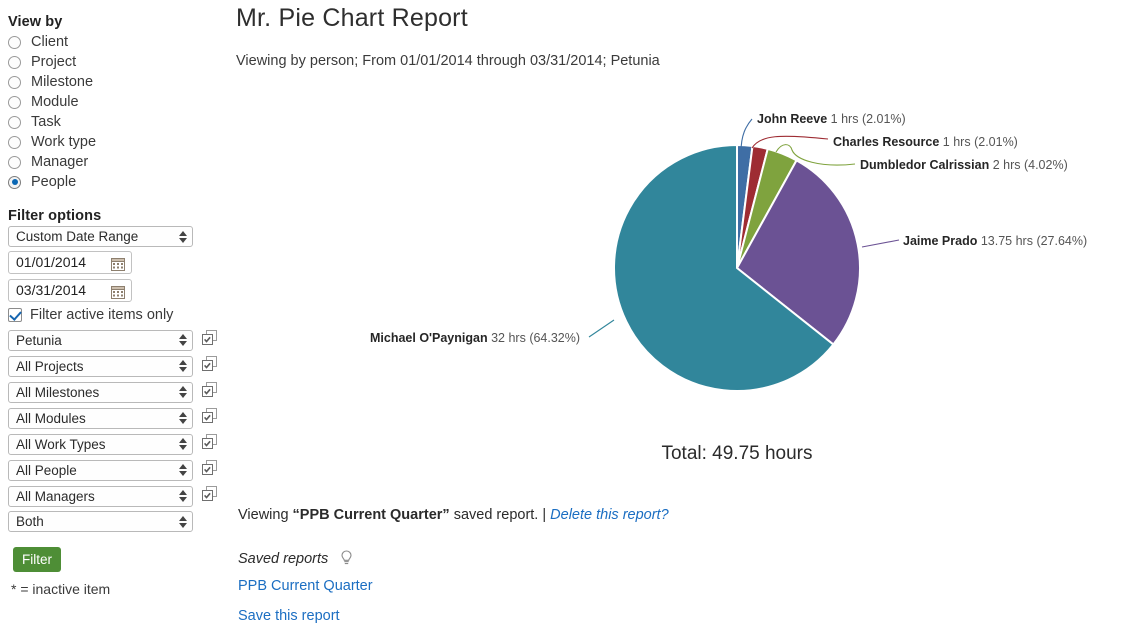  Describe the element at coordinates (120, 162) in the screenshot. I see `view-by-option-manager: Manager` at that location.